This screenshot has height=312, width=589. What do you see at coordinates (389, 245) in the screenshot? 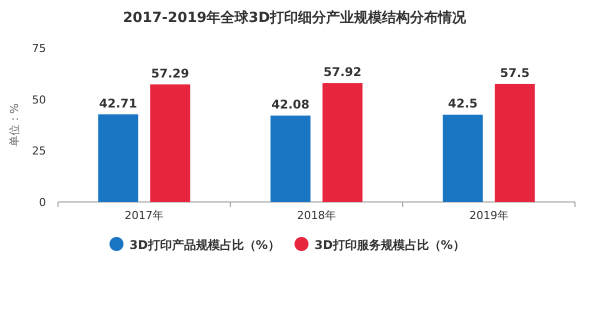
I see `legend-label: 3D打印服务规模占比（%）` at bounding box center [389, 245].